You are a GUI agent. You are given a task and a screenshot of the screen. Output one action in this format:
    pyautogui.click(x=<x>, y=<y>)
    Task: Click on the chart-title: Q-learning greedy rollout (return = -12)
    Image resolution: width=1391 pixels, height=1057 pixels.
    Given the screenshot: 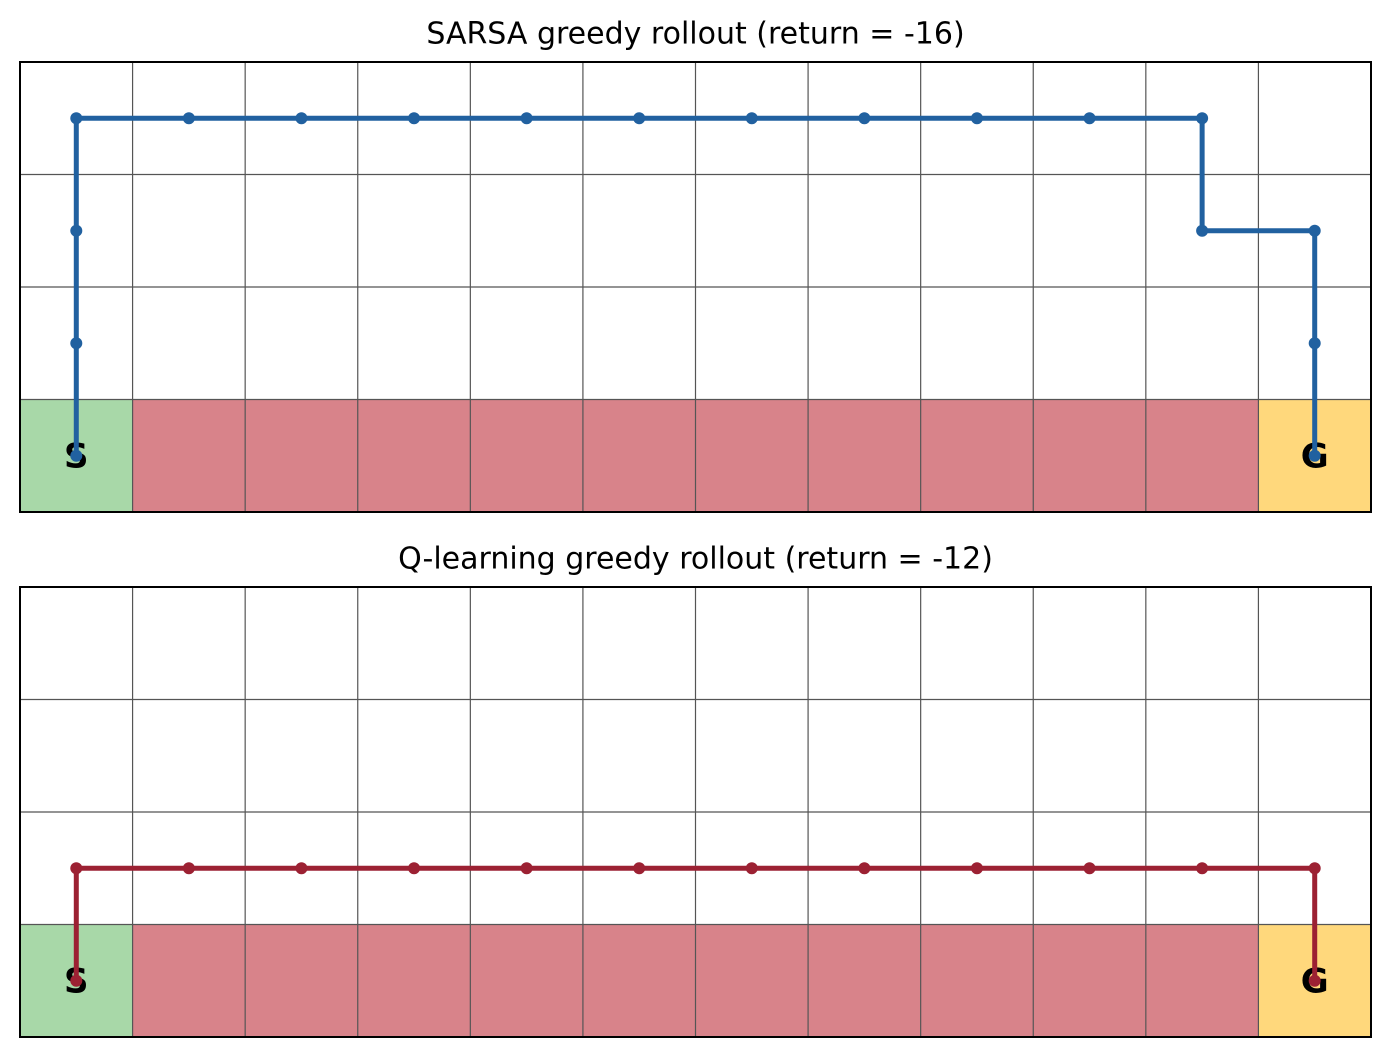 What is the action you would take?
    pyautogui.click(x=695, y=559)
    